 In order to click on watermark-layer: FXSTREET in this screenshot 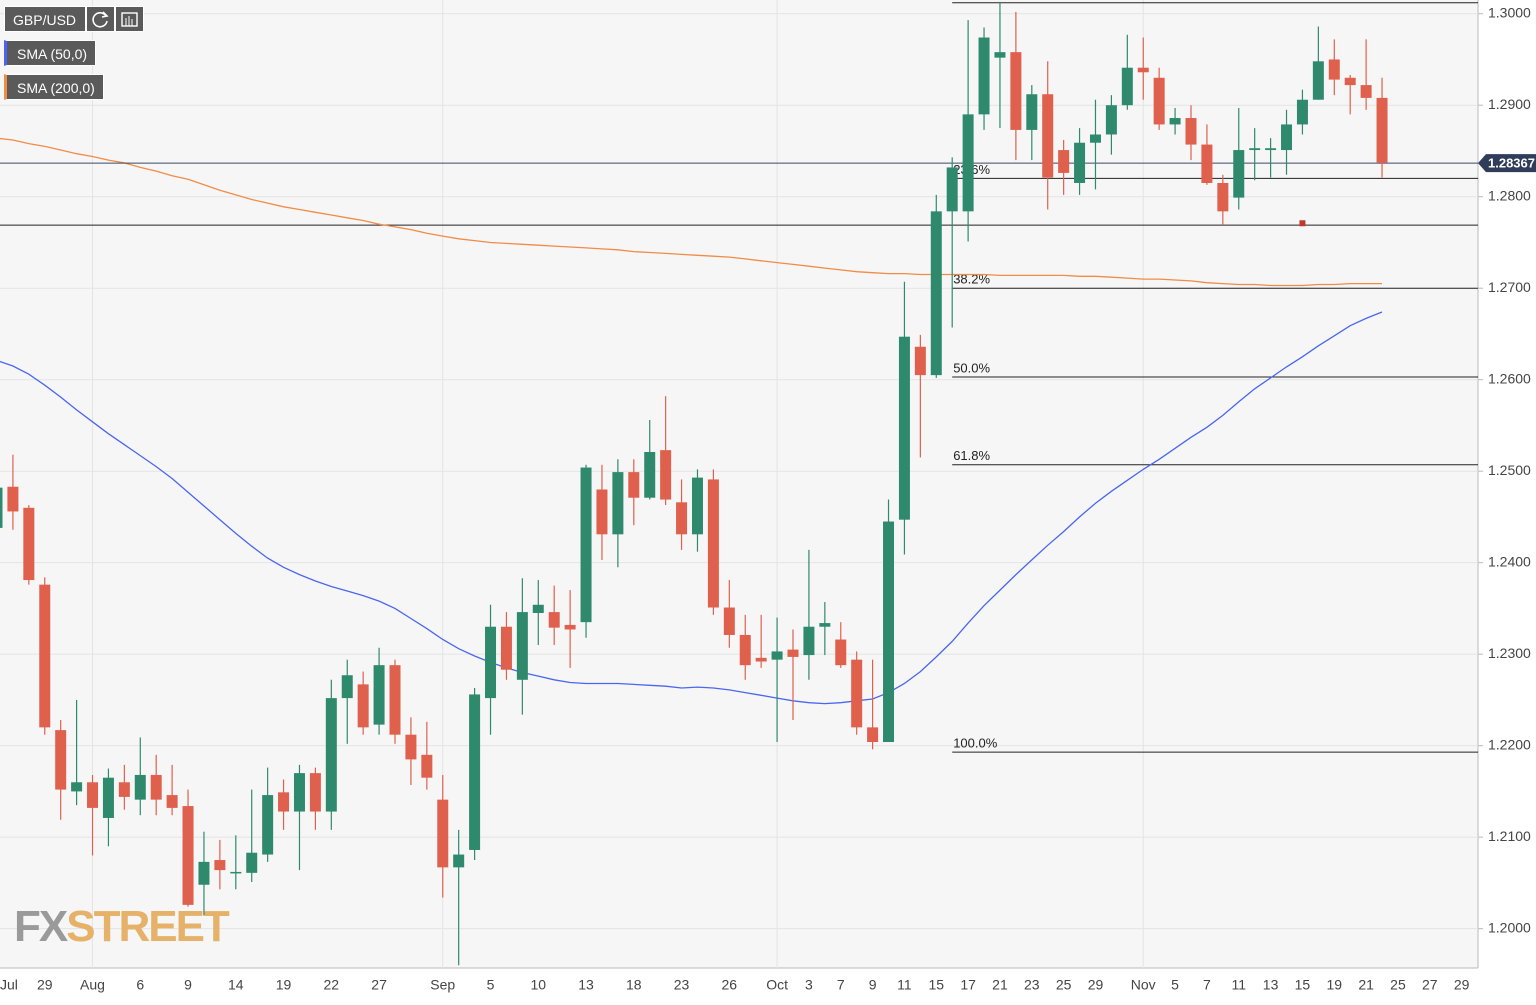, I will do `click(123, 926)`.